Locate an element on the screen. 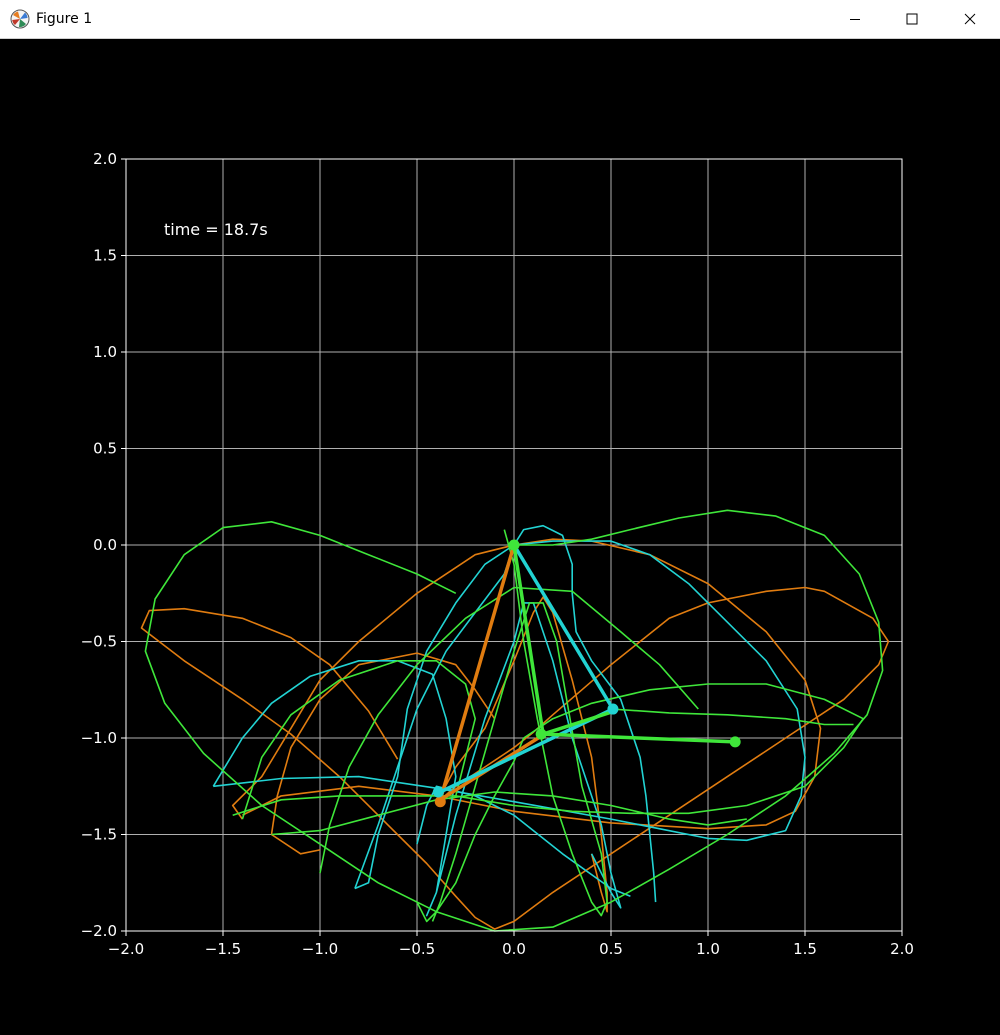 Image resolution: width=1000 pixels, height=1035 pixels. pendulum-bob-layer is located at coordinates (586, 673).